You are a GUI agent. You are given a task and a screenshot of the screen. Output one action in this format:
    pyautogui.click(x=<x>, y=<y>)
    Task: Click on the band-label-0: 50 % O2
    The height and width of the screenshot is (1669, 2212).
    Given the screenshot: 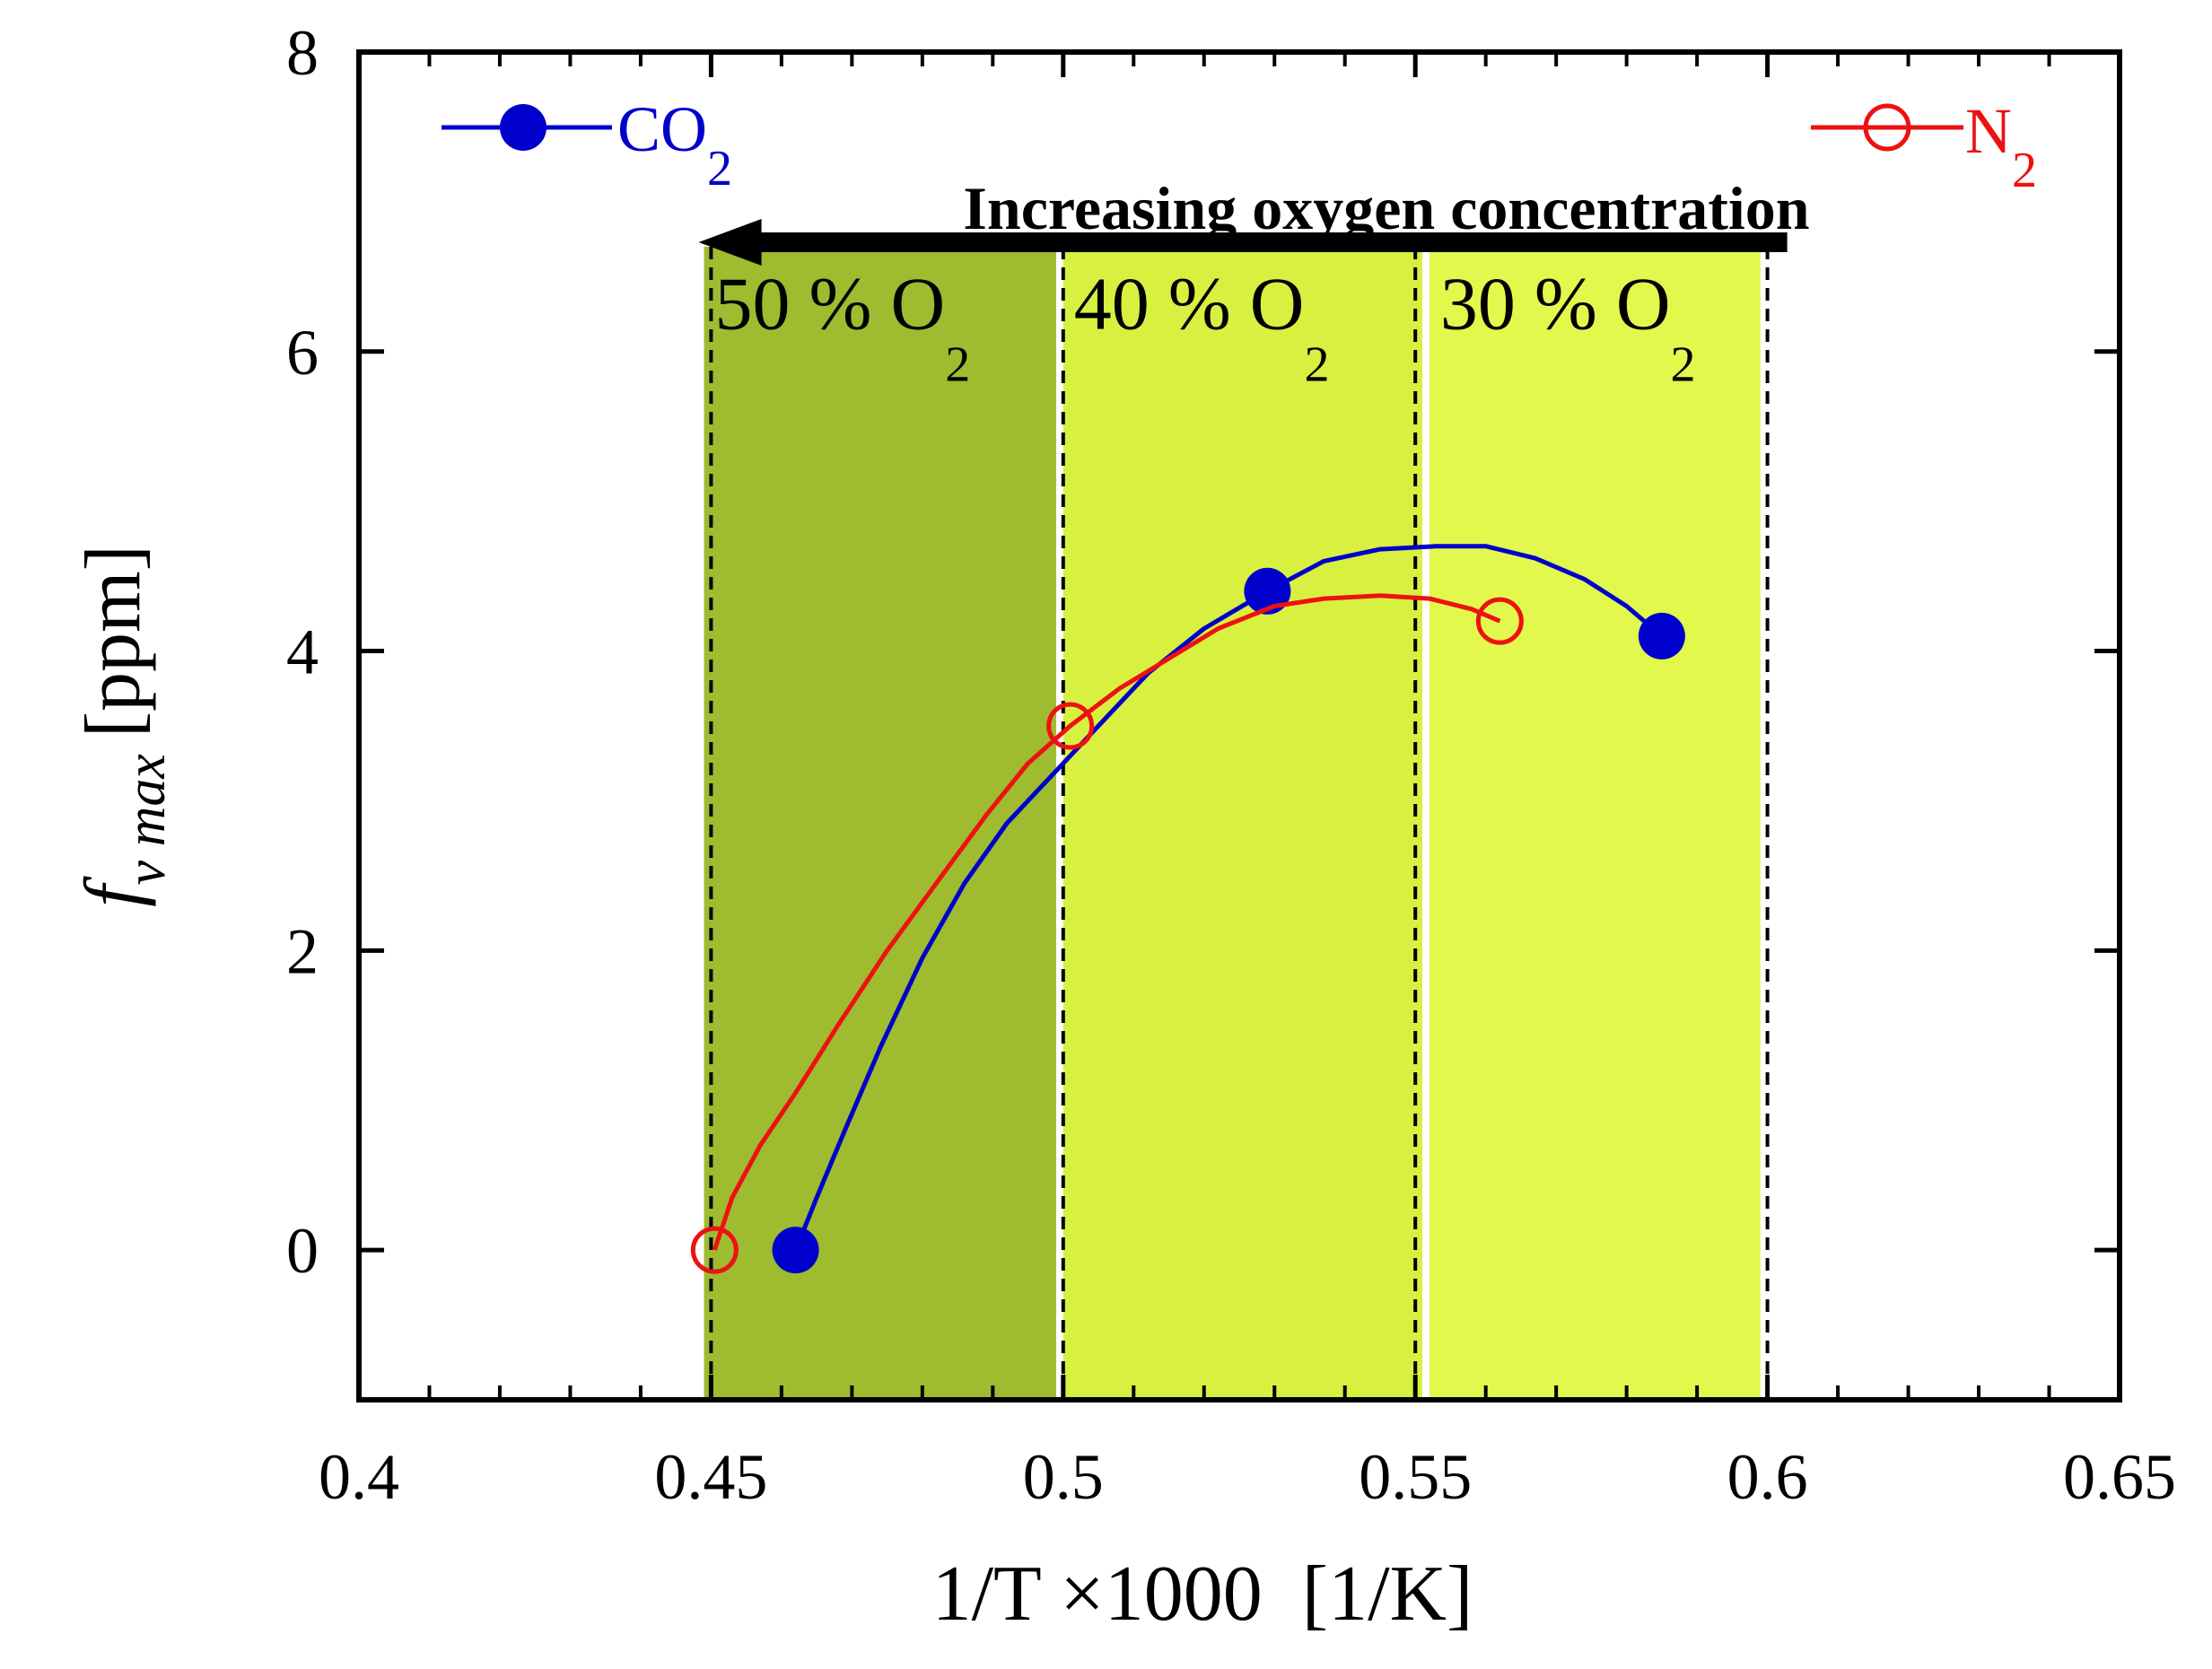 What is the action you would take?
    pyautogui.click(x=843, y=328)
    